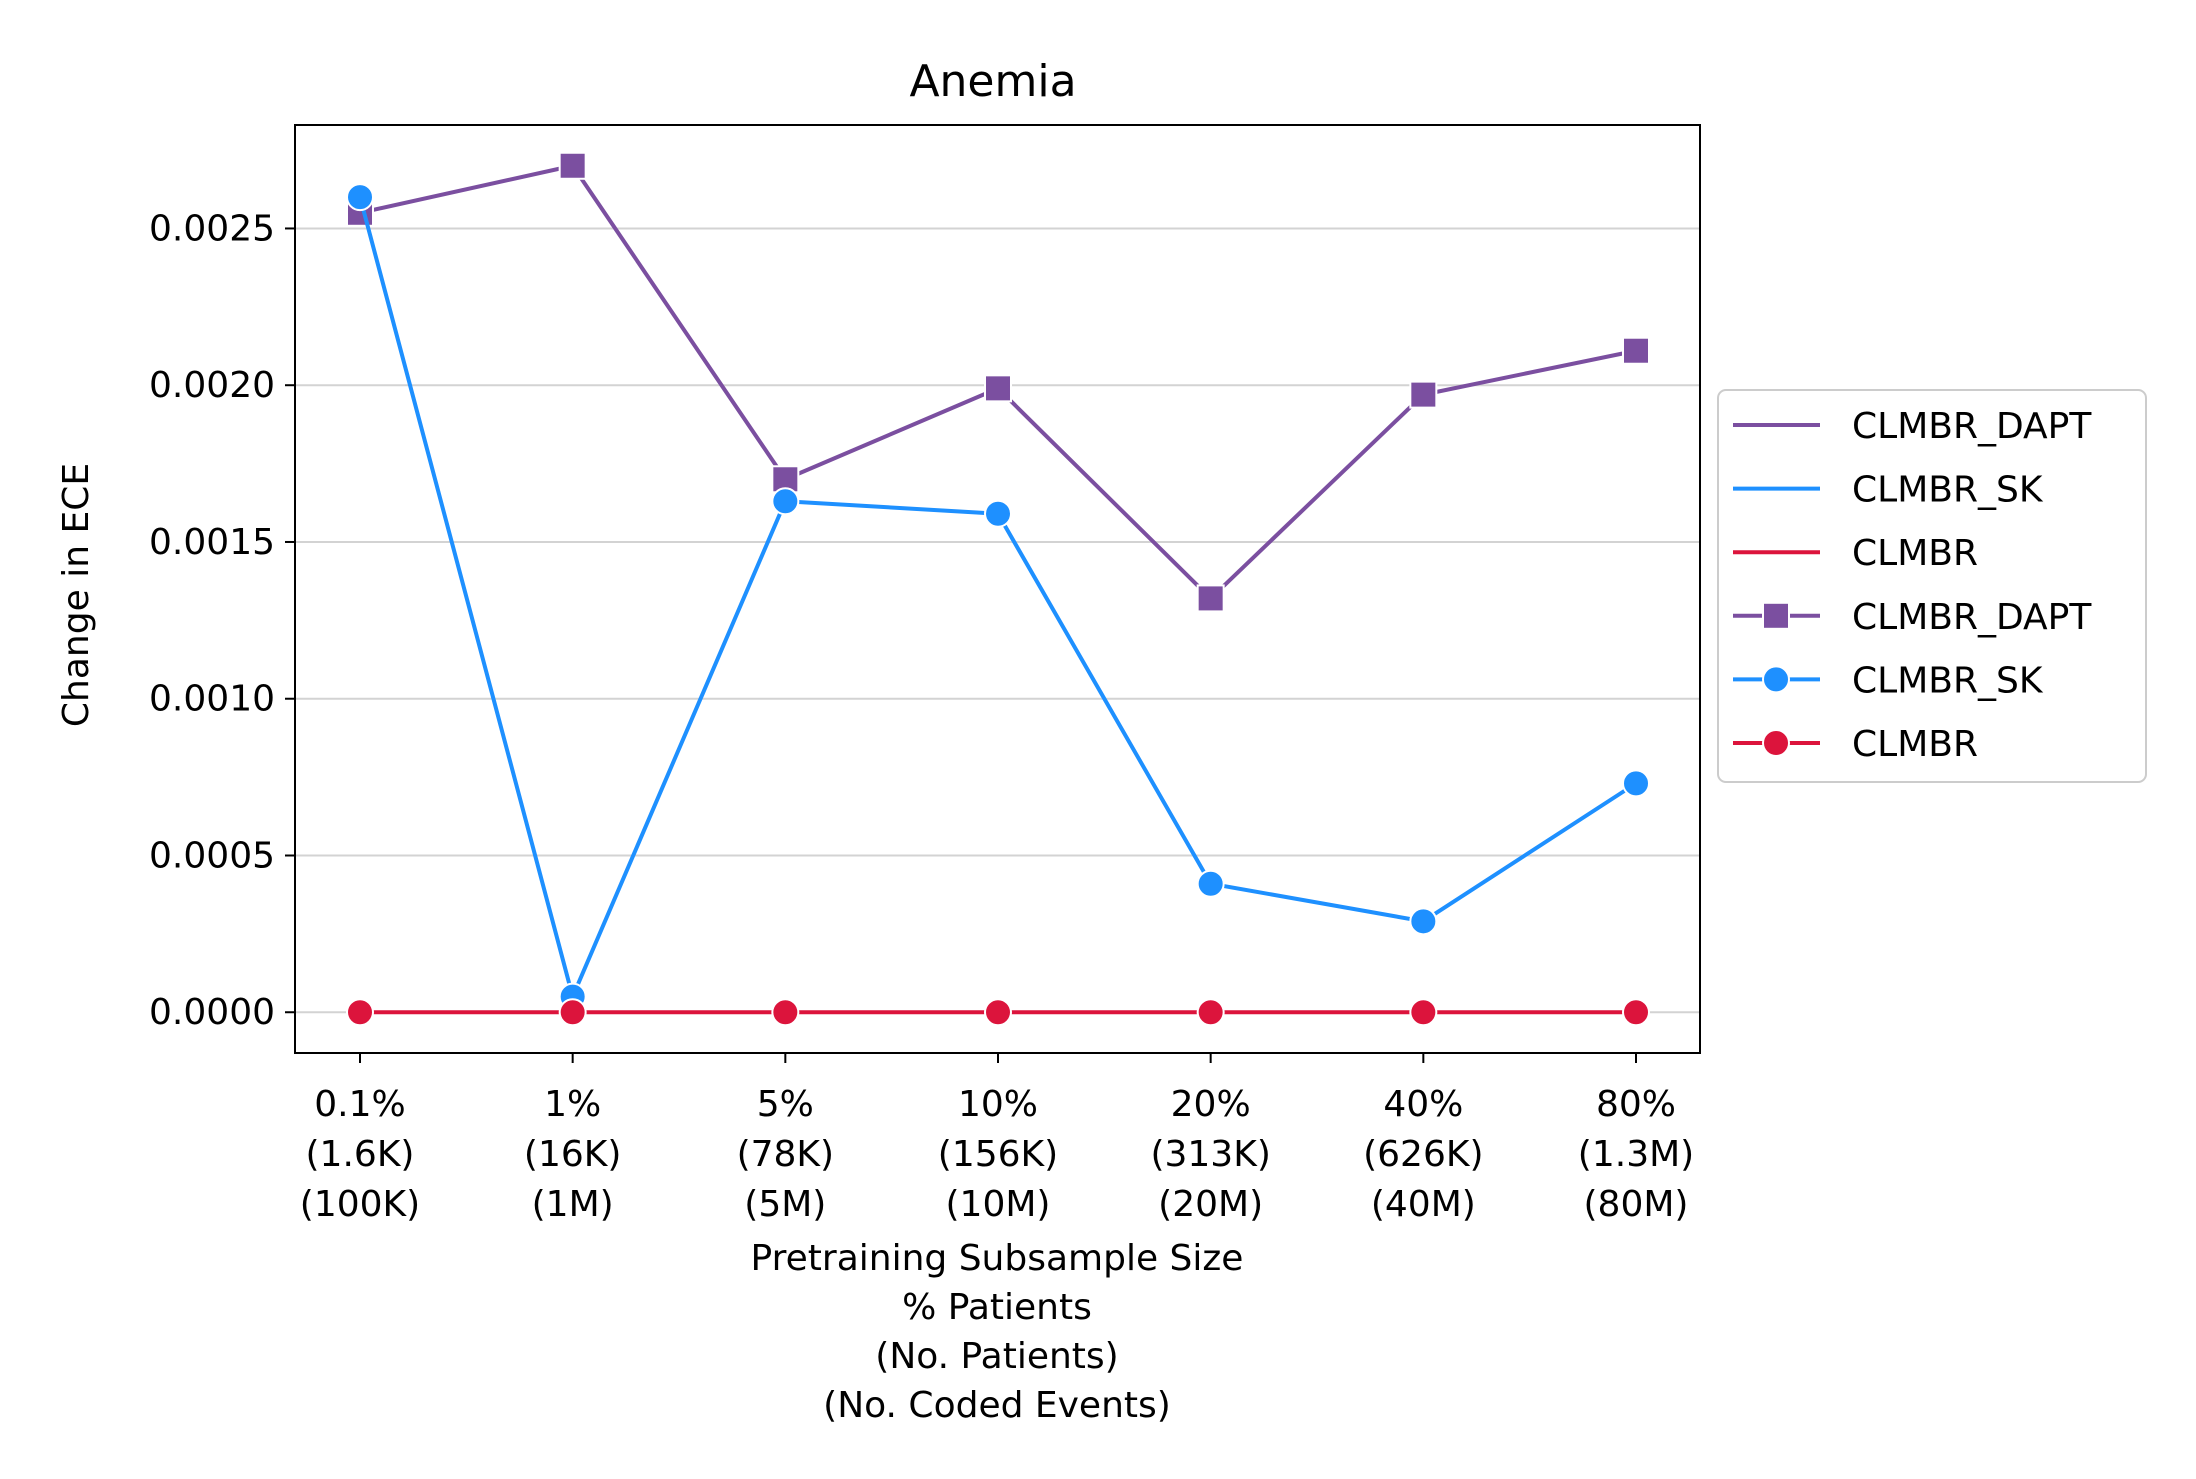  I want to click on x-axis-label-line: % Patients, so click(997, 1307).